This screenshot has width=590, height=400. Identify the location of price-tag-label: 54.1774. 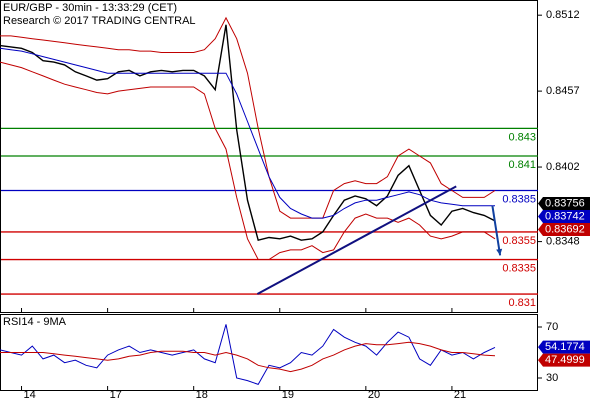
(565, 347).